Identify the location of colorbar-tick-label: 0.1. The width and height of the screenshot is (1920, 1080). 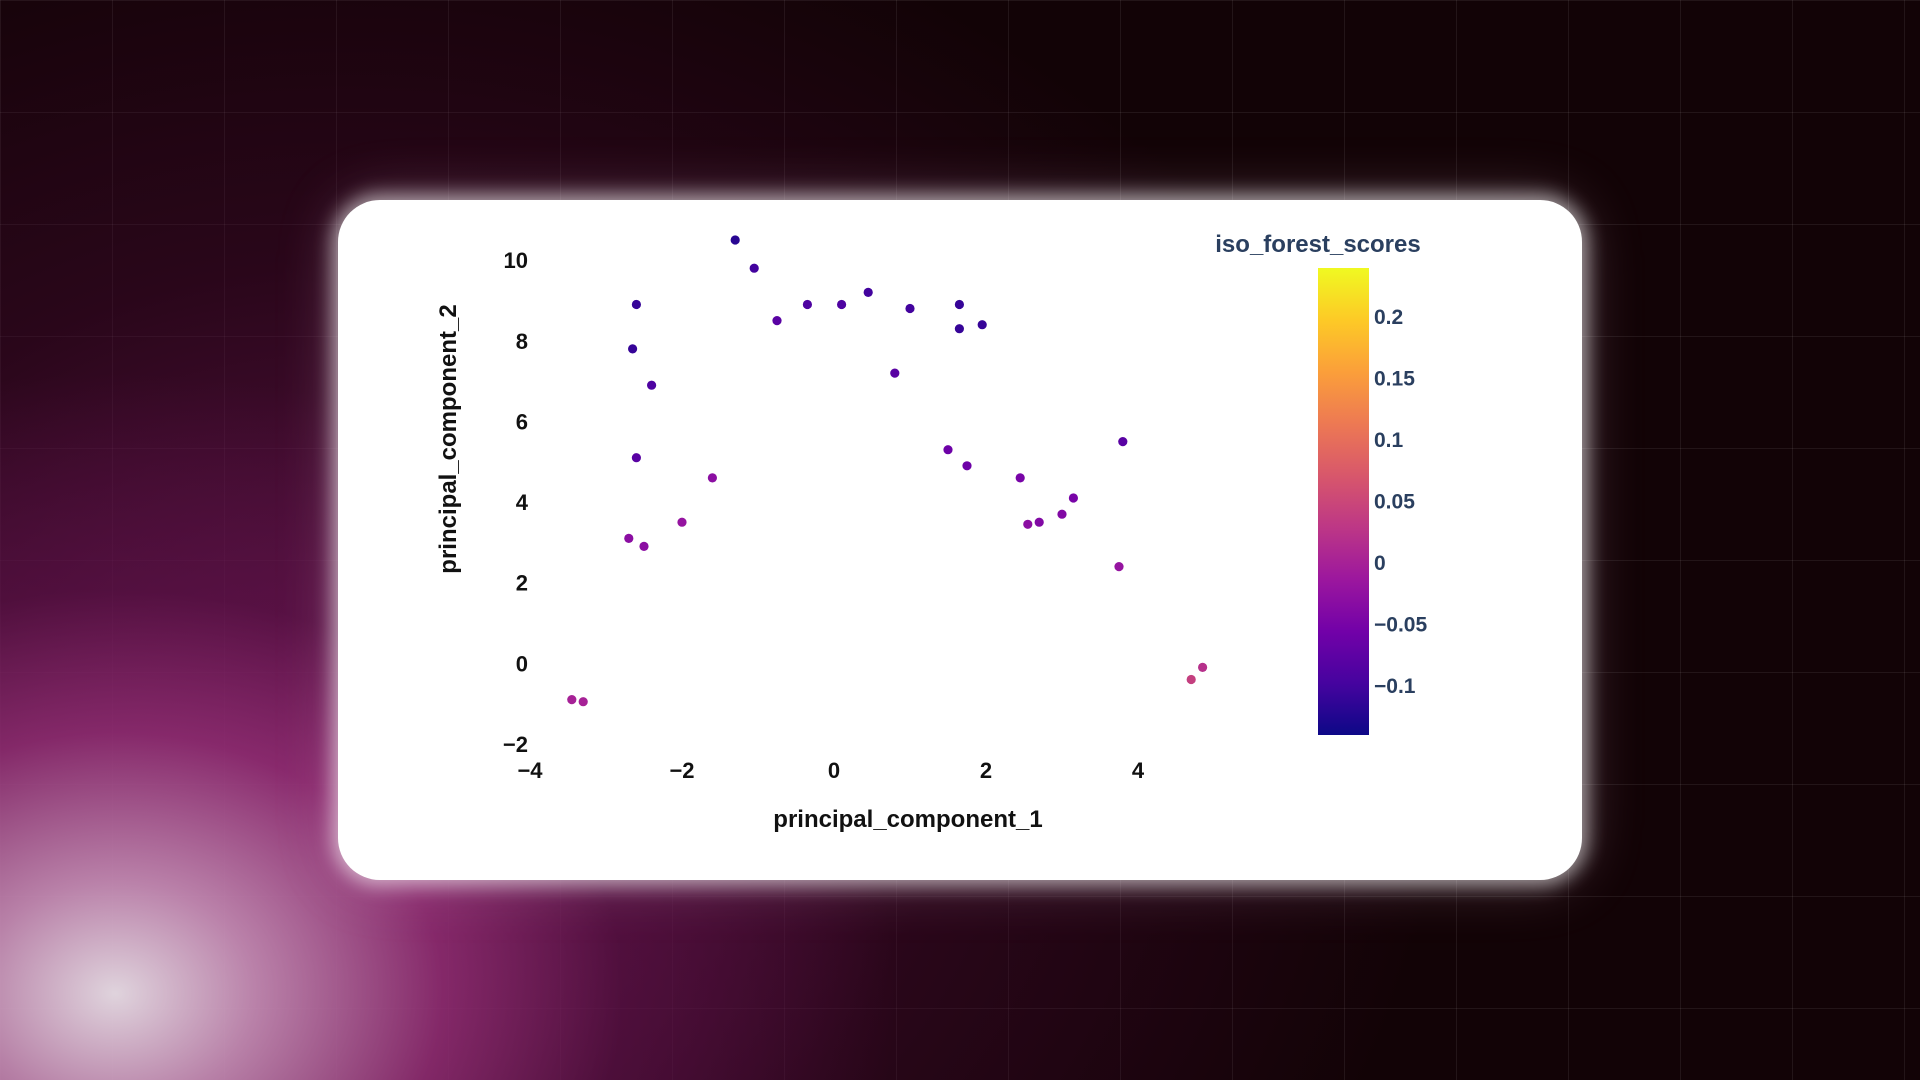
(1389, 440).